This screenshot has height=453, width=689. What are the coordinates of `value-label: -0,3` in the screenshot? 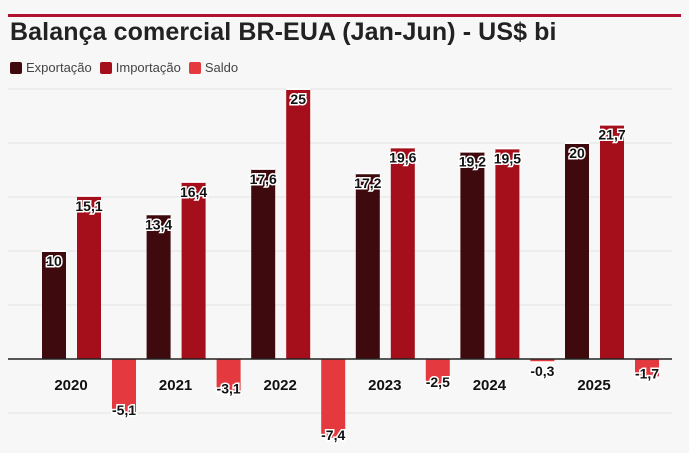 It's located at (542, 371).